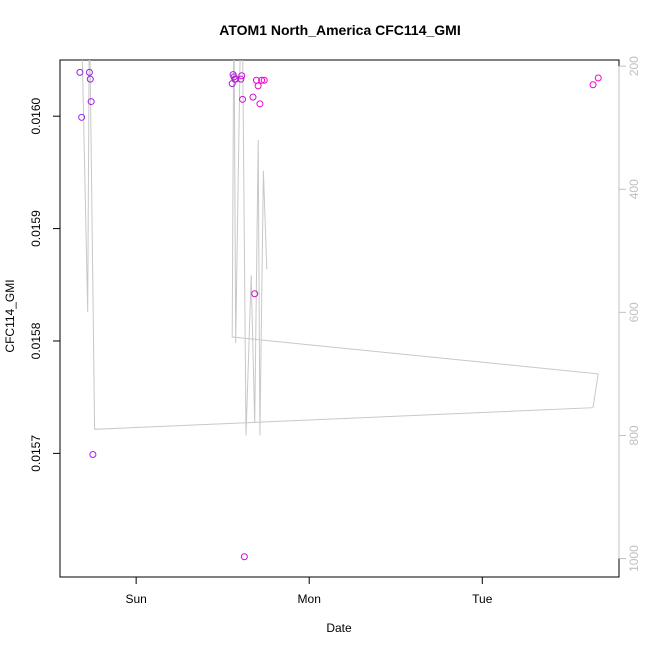 The width and height of the screenshot is (650, 650). I want to click on right-tick-label: 1000, so click(634, 558).